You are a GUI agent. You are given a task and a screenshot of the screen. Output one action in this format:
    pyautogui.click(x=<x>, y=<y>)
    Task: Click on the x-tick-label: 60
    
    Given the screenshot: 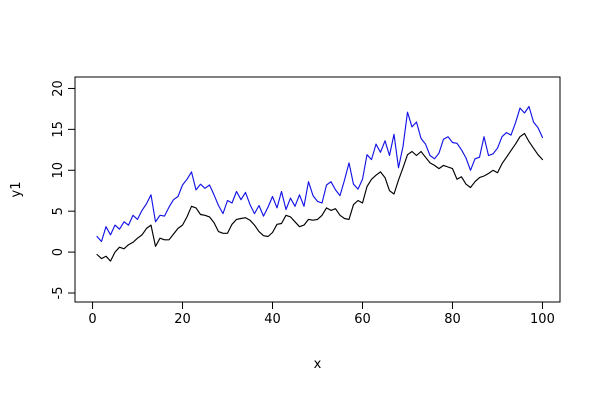 What is the action you would take?
    pyautogui.click(x=362, y=319)
    